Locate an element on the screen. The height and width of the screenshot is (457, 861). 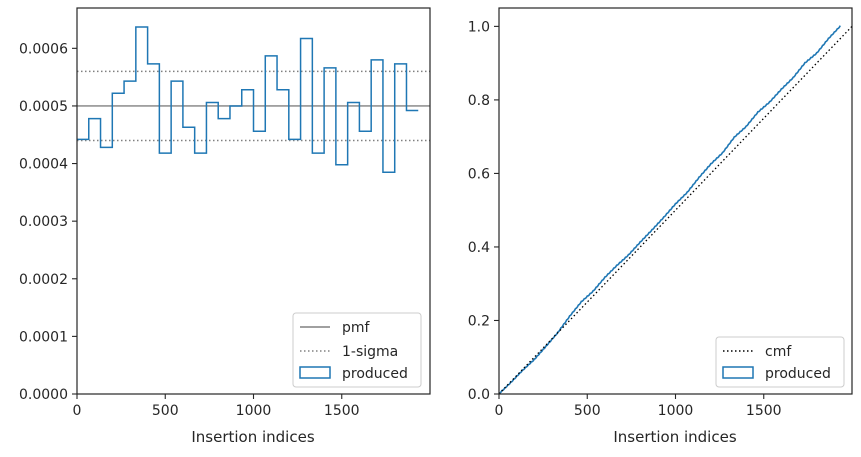
left-legend-sigma-label: 1-sigma is located at coordinates (370, 352).